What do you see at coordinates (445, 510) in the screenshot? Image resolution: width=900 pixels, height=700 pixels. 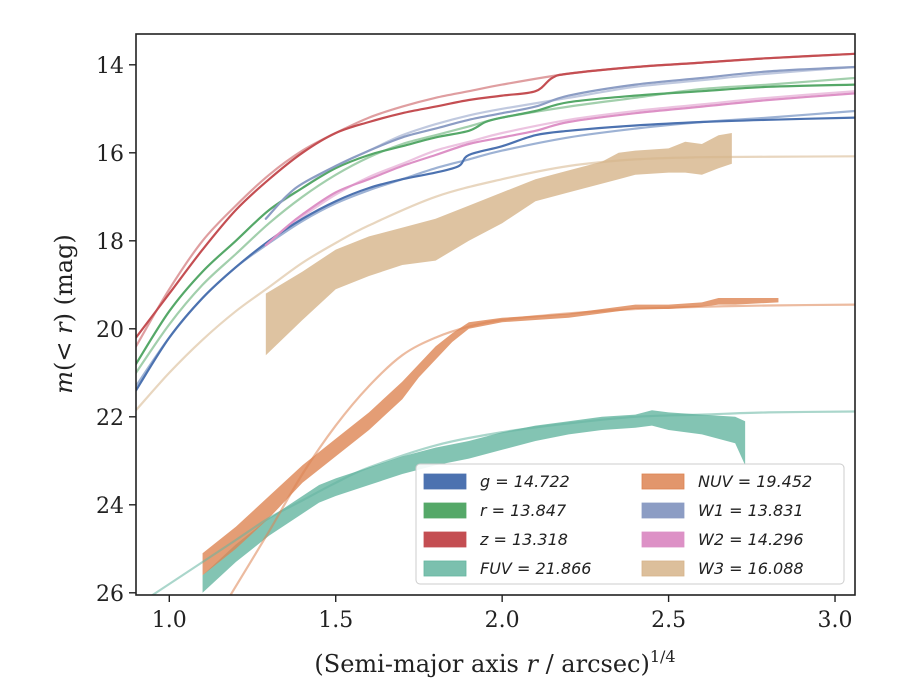 I see `legend-swatch-r` at bounding box center [445, 510].